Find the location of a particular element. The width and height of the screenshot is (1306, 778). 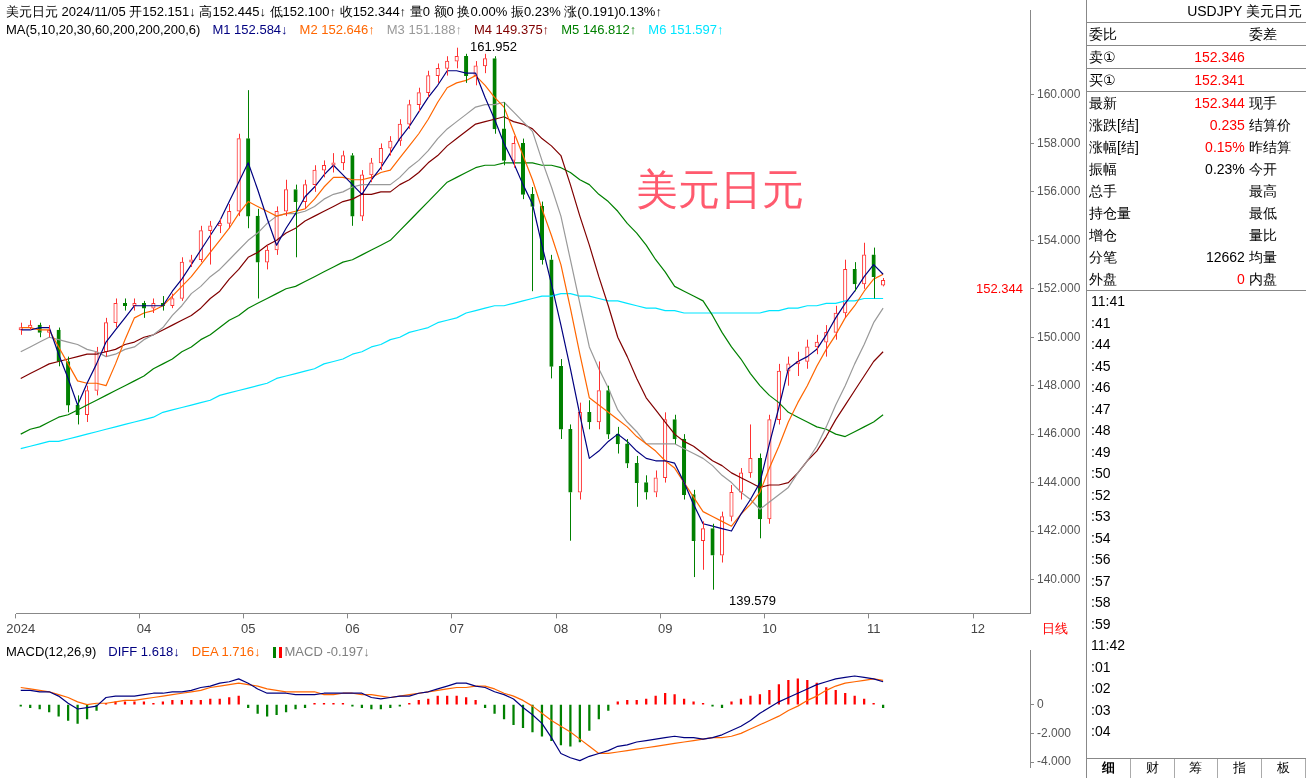

text: 委差 is located at coordinates (1262, 34).